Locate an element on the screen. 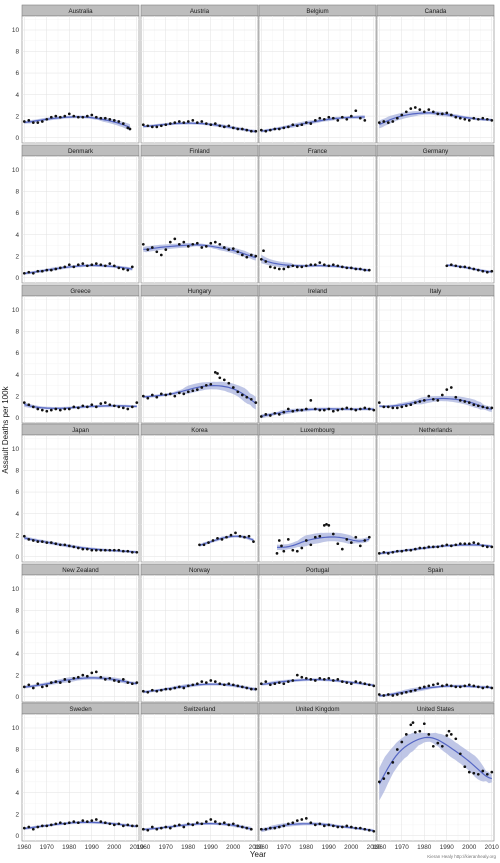 The width and height of the screenshot is (500, 863). panel-austria: Austria is located at coordinates (199, 74).